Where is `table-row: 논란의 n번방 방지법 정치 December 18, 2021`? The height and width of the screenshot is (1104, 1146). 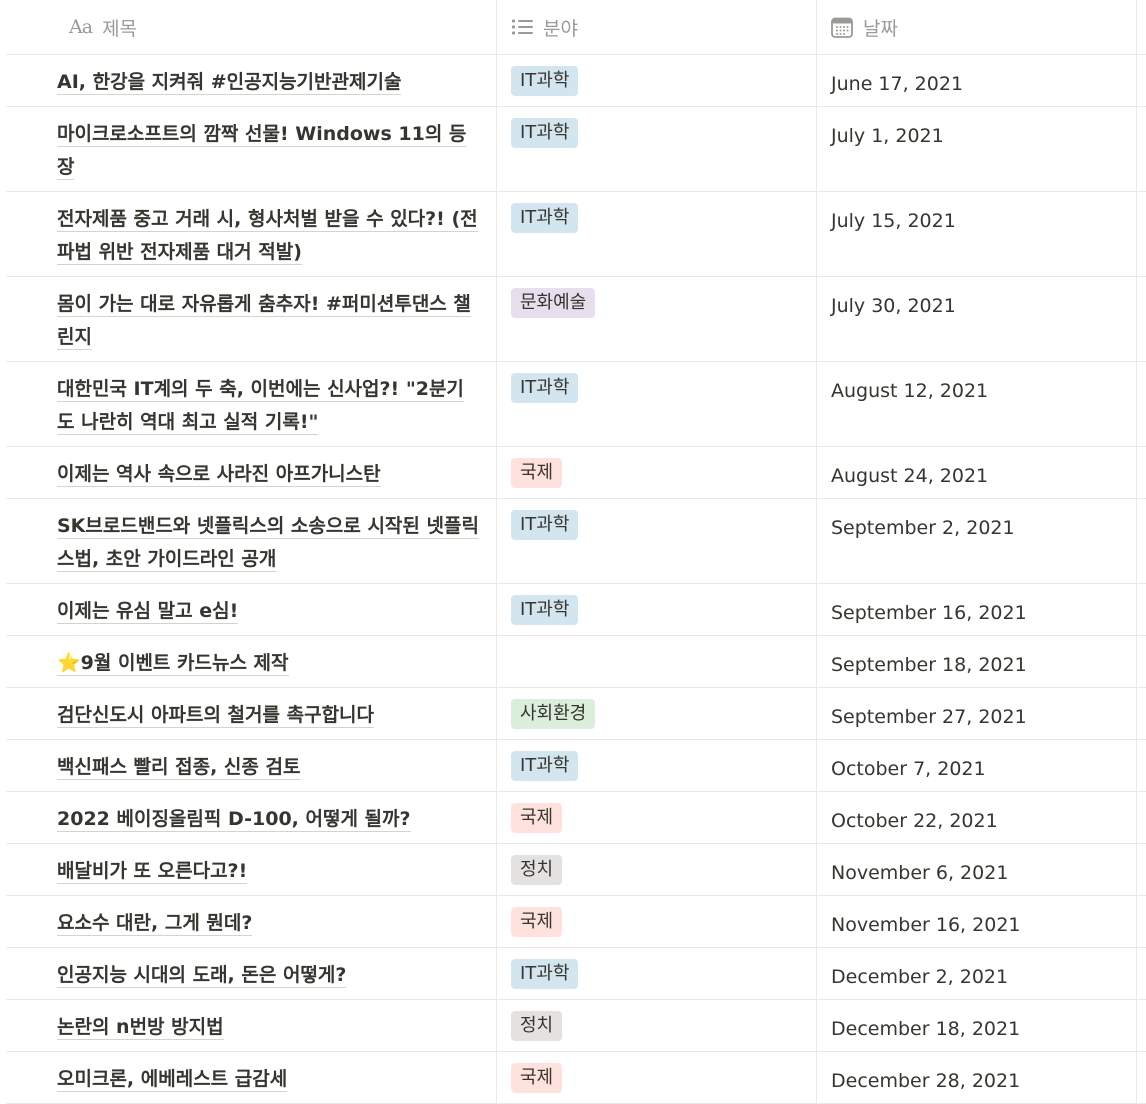
table-row: 논란의 n번방 방지법 정치 December 18, 2021 is located at coordinates (576, 1026).